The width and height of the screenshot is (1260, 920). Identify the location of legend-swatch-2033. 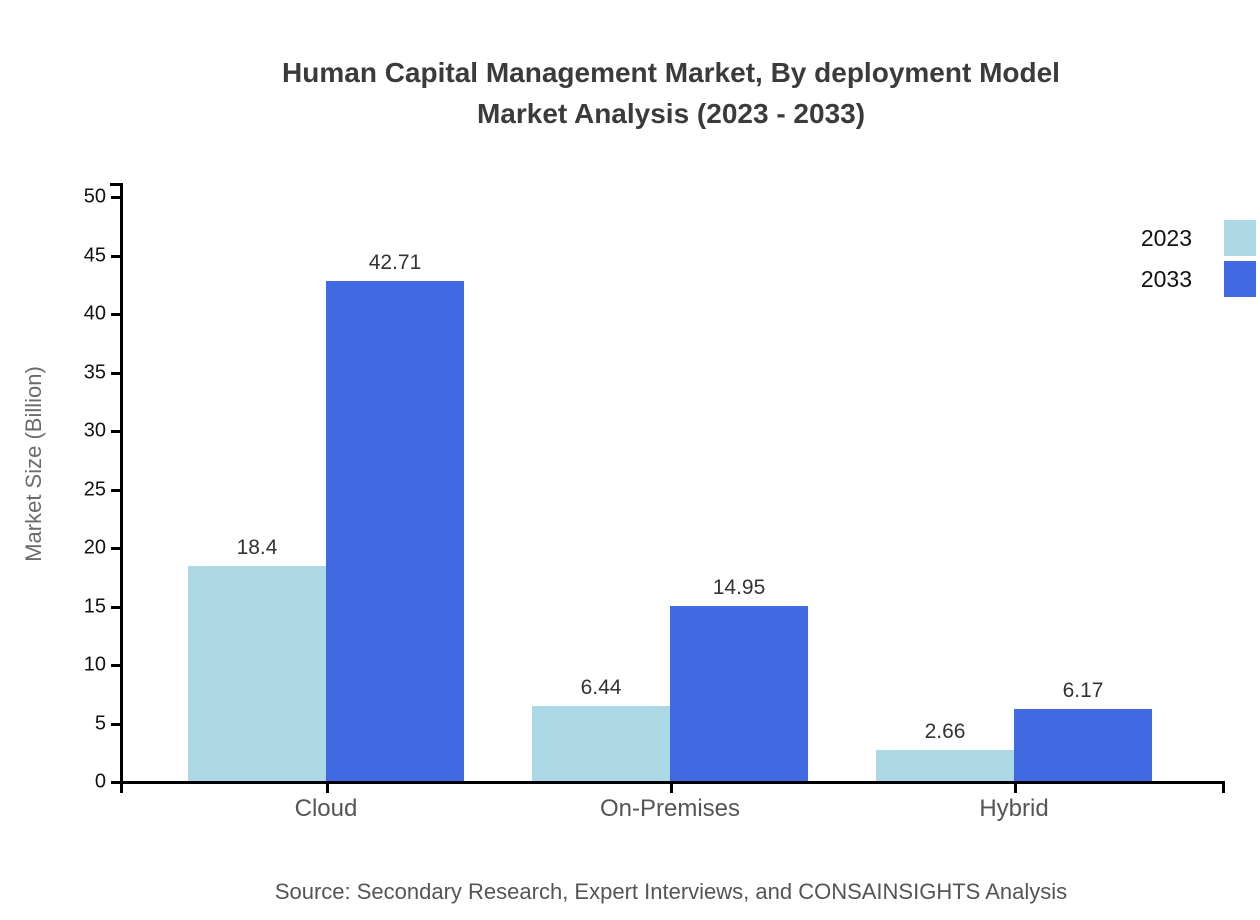
(1240, 279).